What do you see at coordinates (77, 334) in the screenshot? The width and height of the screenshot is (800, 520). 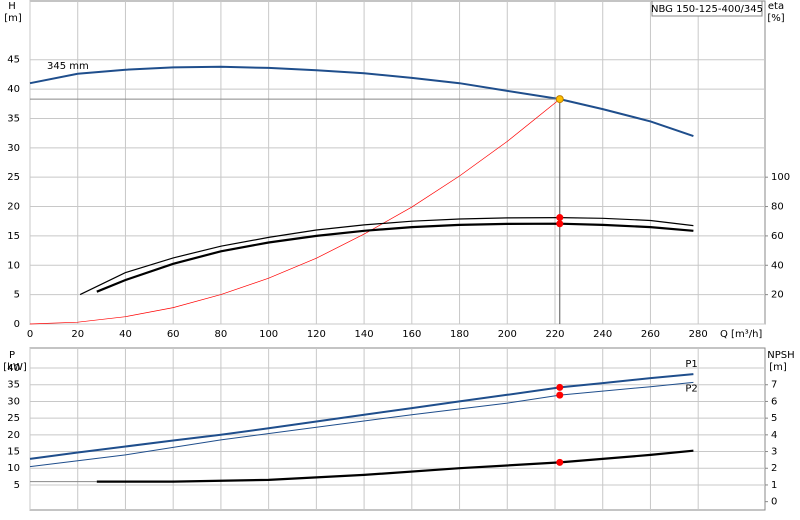 I see `x-tick-label: 20` at bounding box center [77, 334].